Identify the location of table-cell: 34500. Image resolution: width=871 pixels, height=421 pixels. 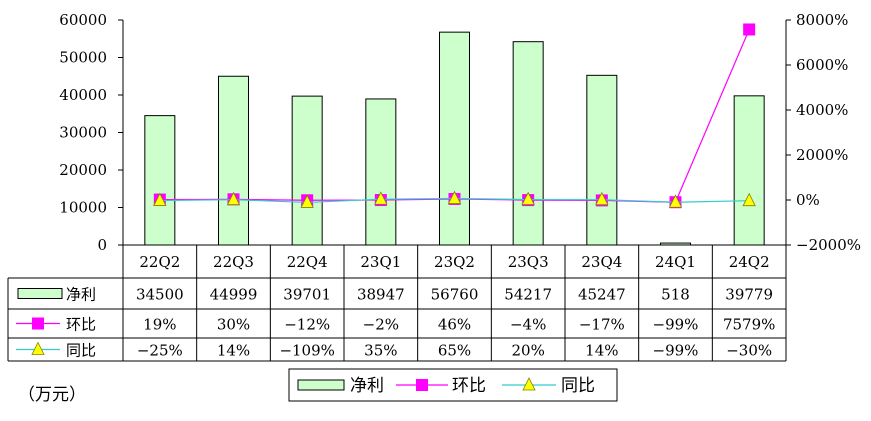
(160, 295).